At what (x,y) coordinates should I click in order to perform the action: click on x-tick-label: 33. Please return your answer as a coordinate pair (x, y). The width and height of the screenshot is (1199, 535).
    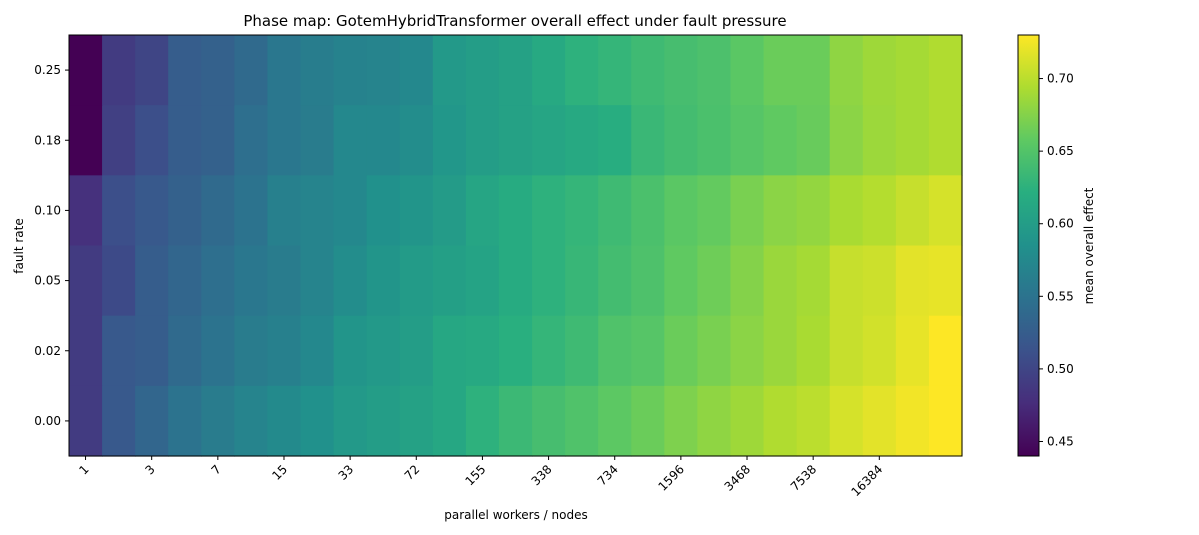
    Looking at the image, I should click on (346, 472).